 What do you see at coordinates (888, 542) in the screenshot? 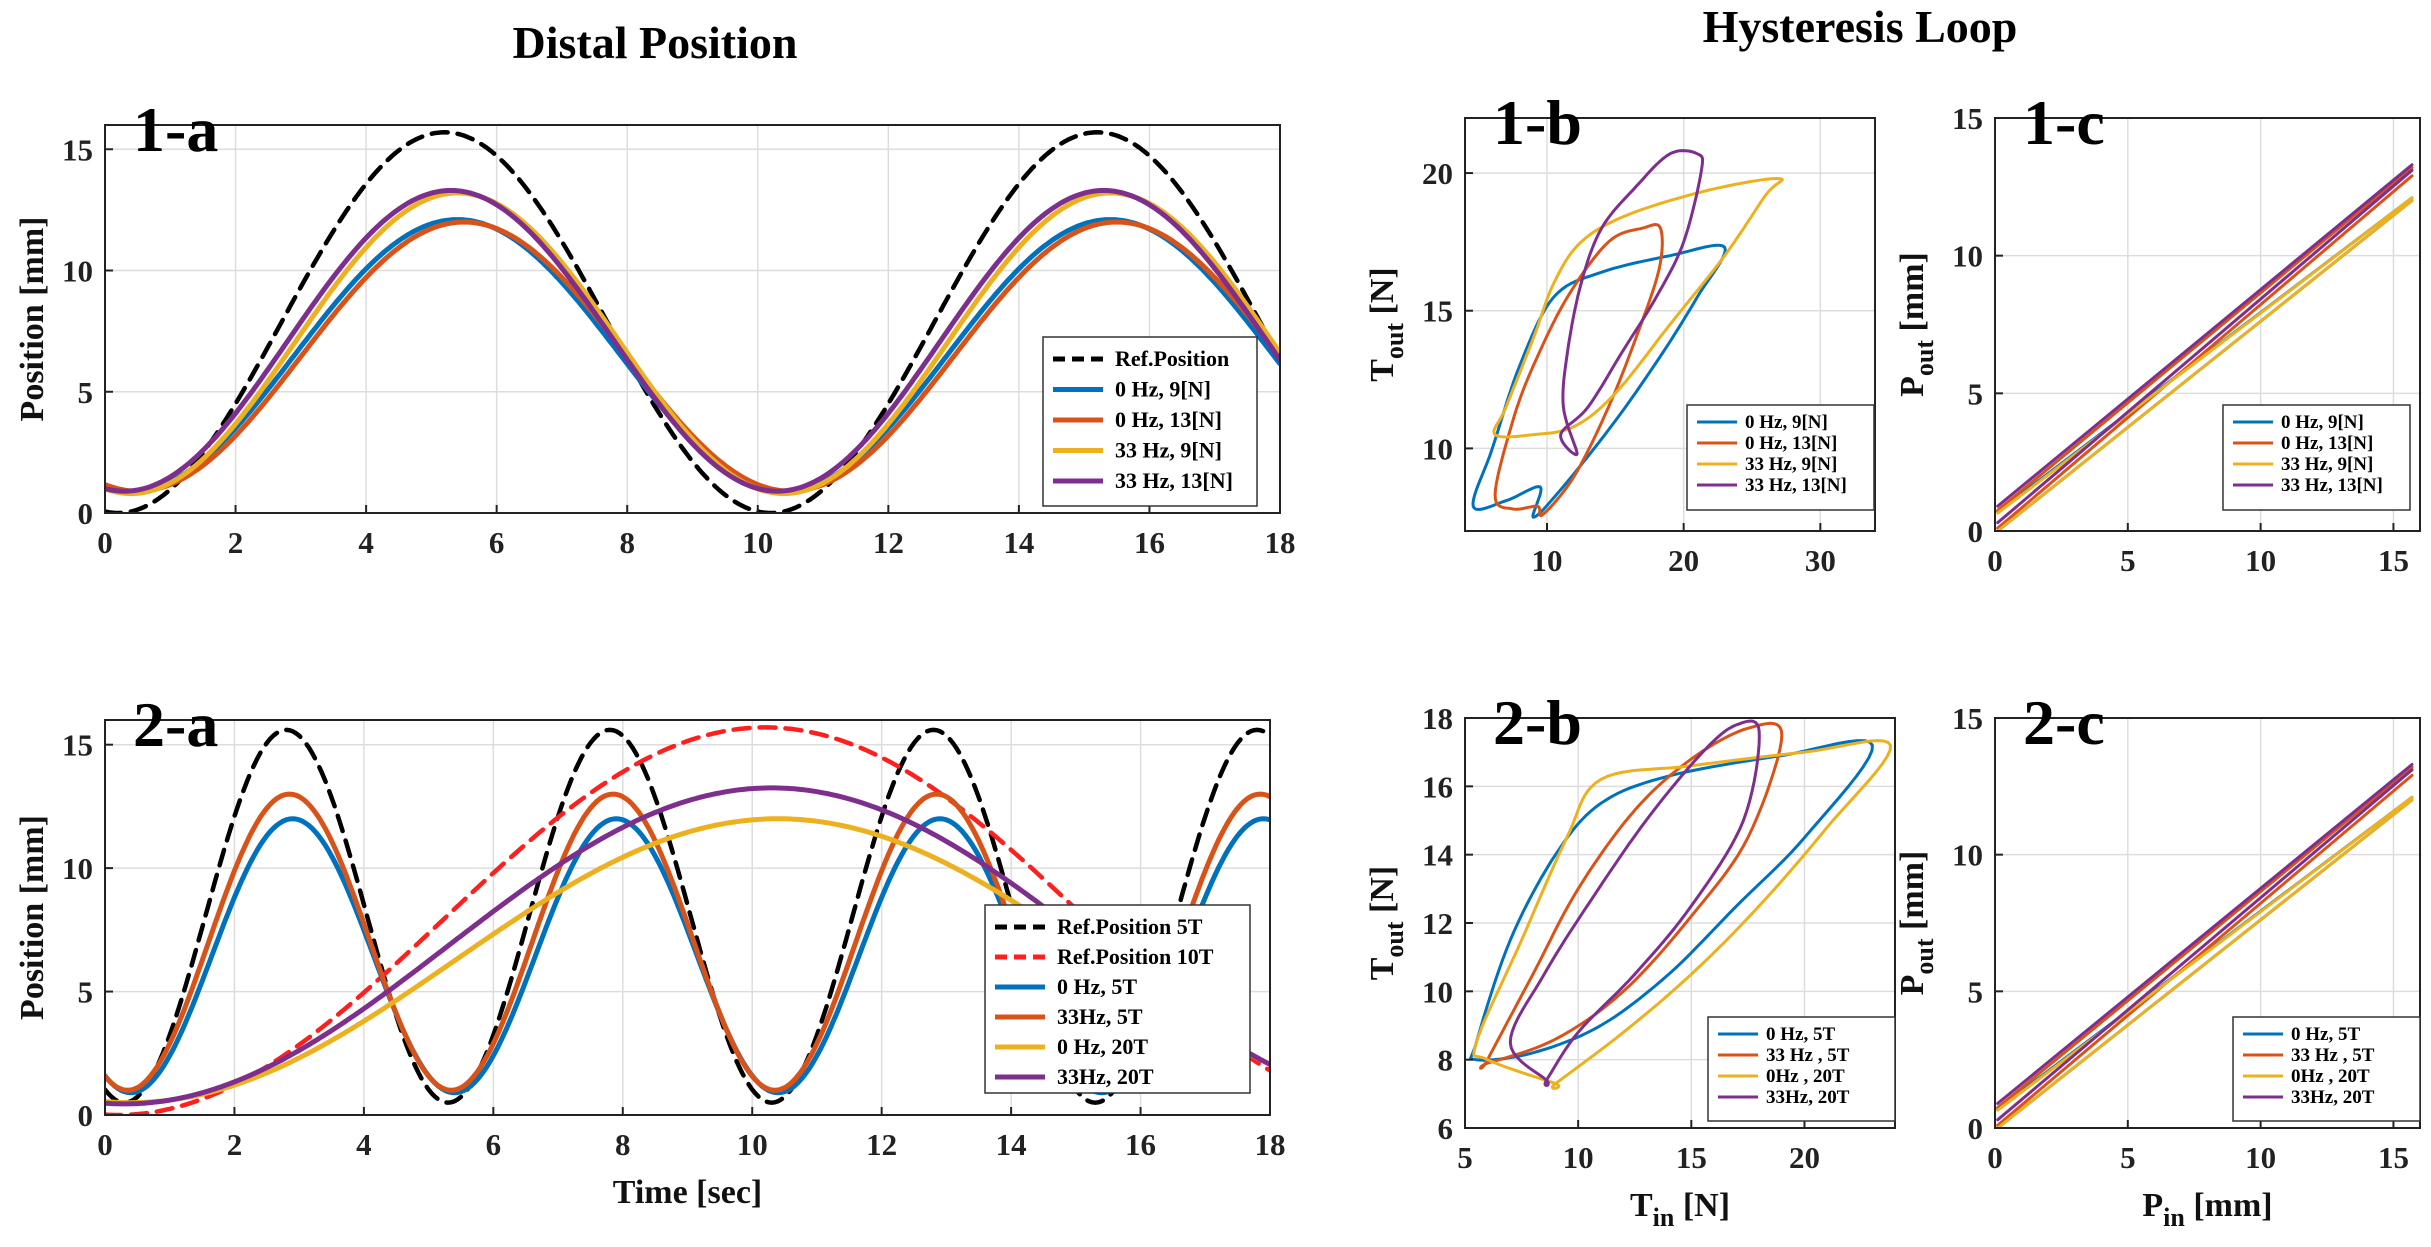
I see `x-tick-label: 12` at bounding box center [888, 542].